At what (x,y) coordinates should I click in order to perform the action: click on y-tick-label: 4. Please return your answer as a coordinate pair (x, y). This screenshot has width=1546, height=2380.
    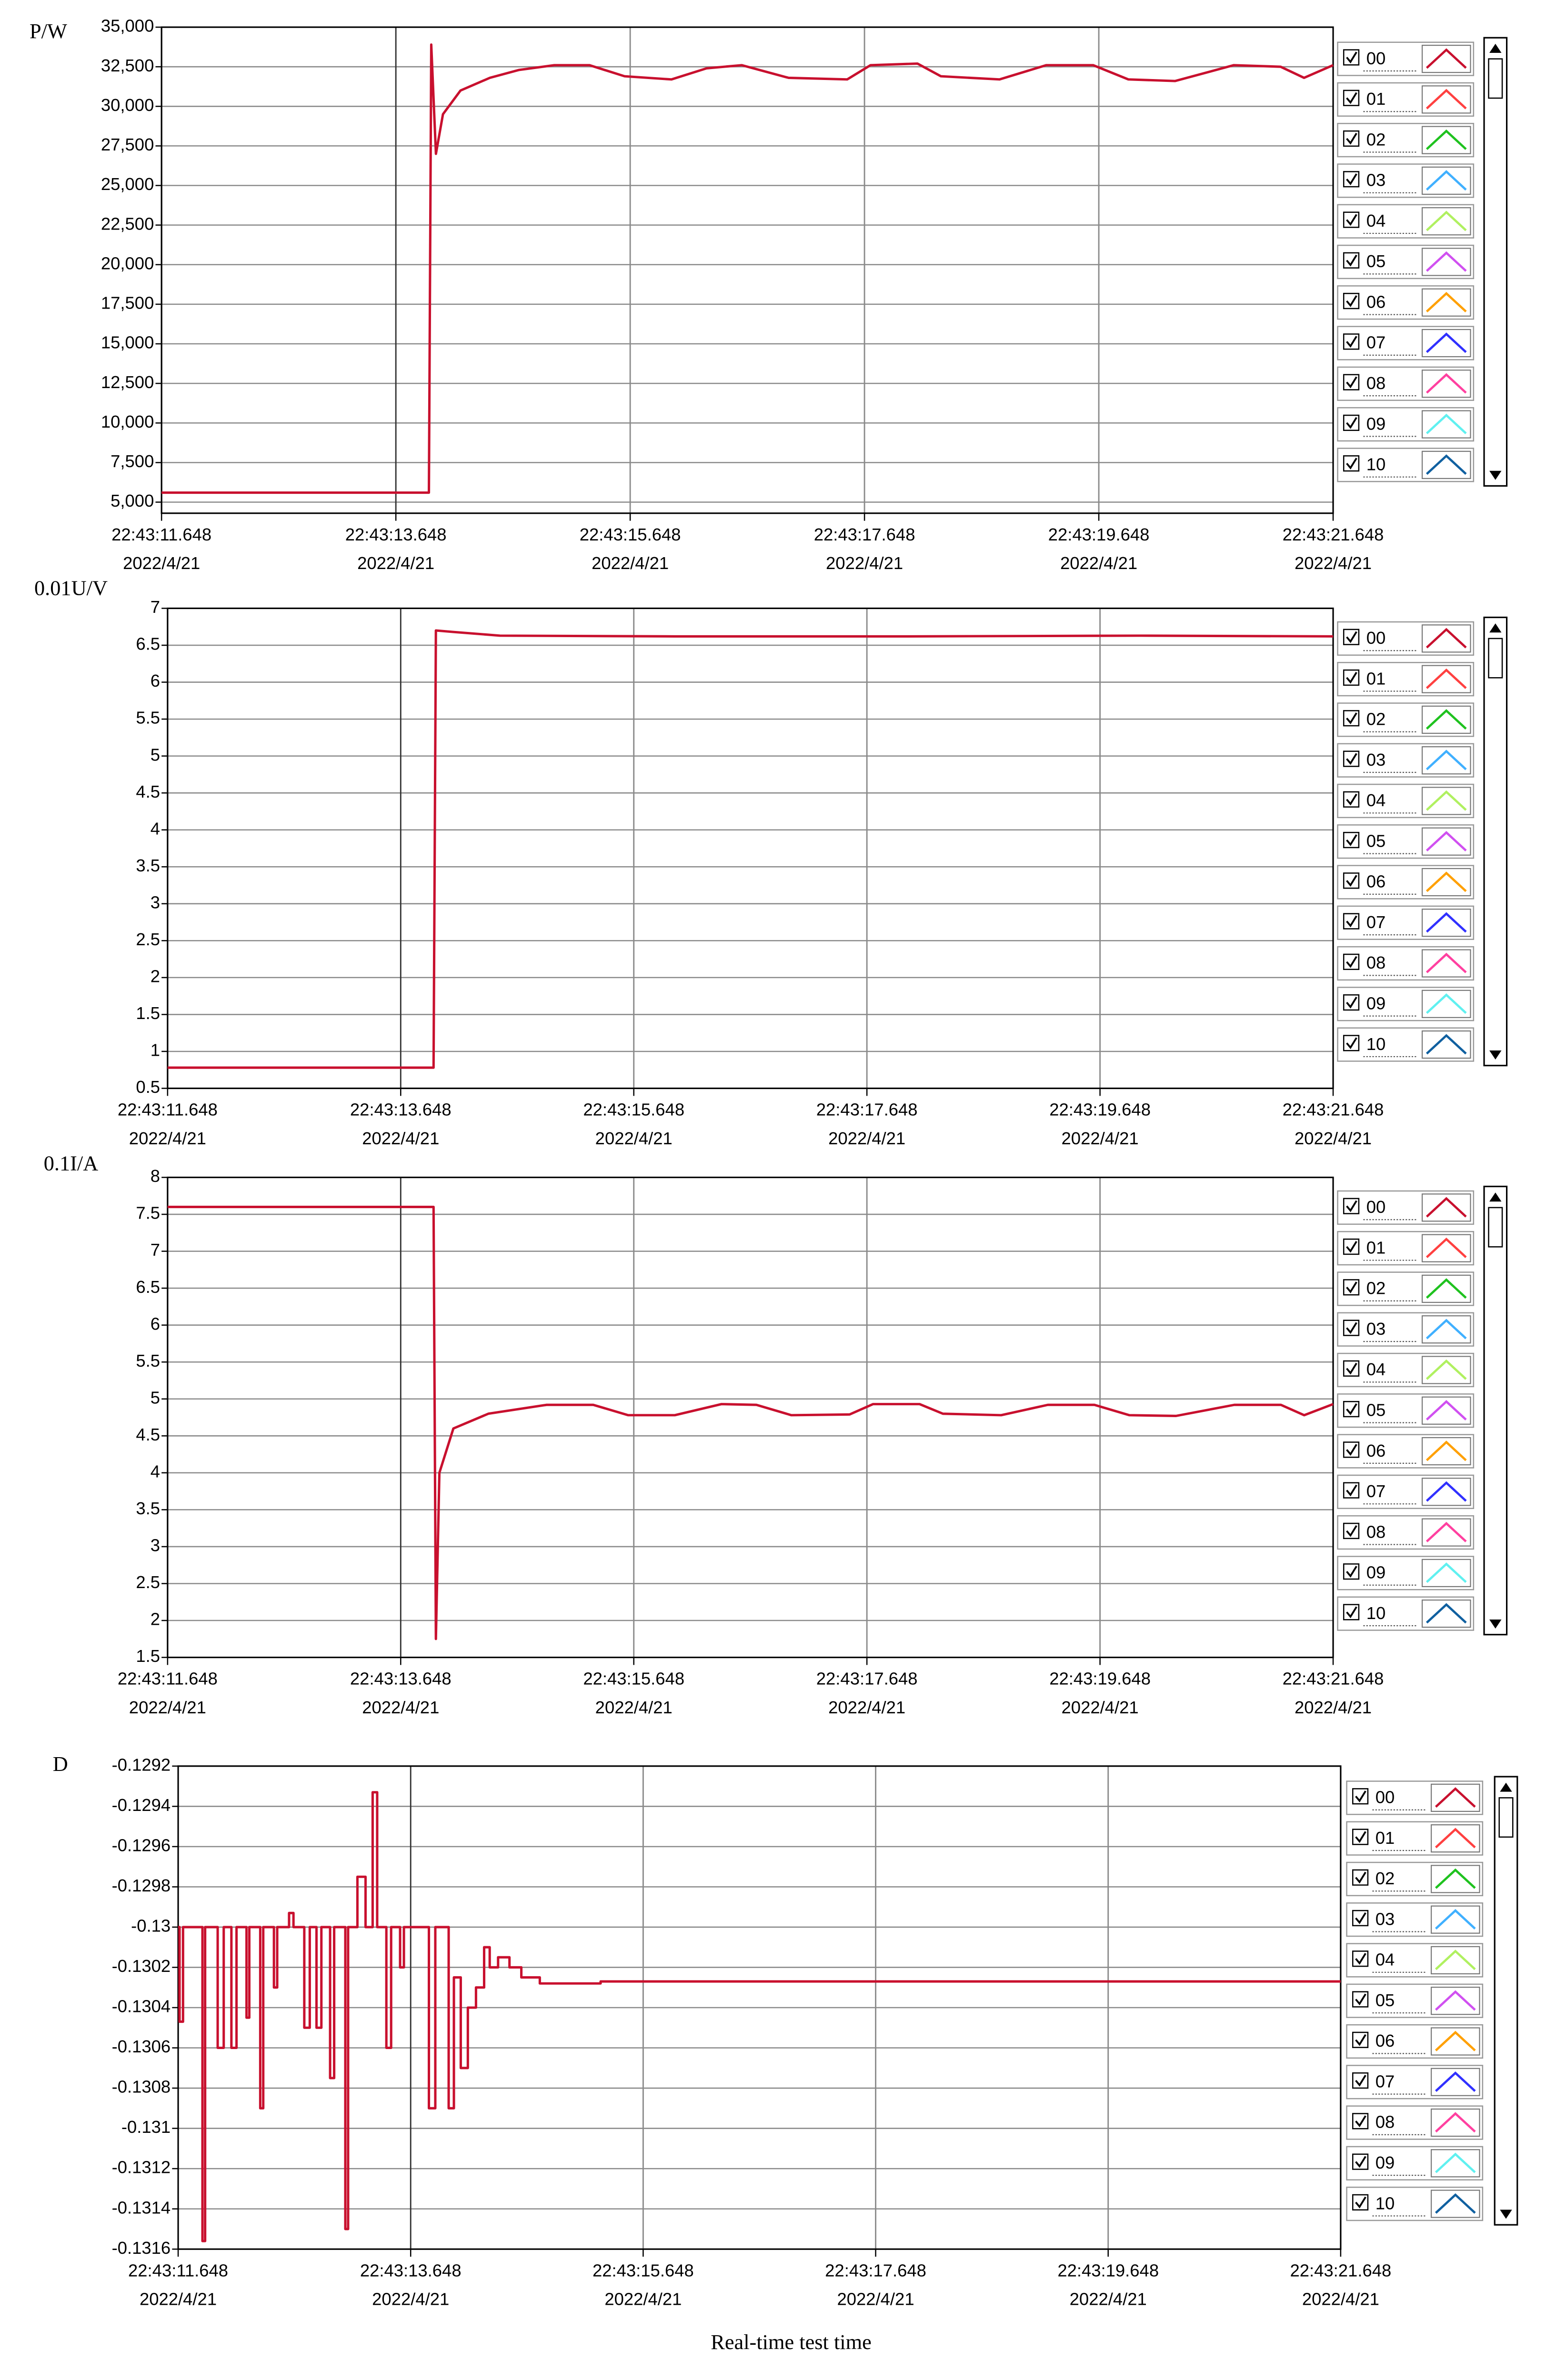
    Looking at the image, I should click on (155, 1471).